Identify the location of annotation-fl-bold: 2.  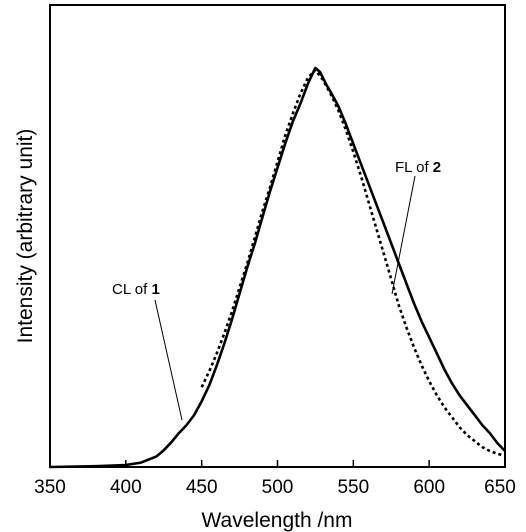
(437, 167).